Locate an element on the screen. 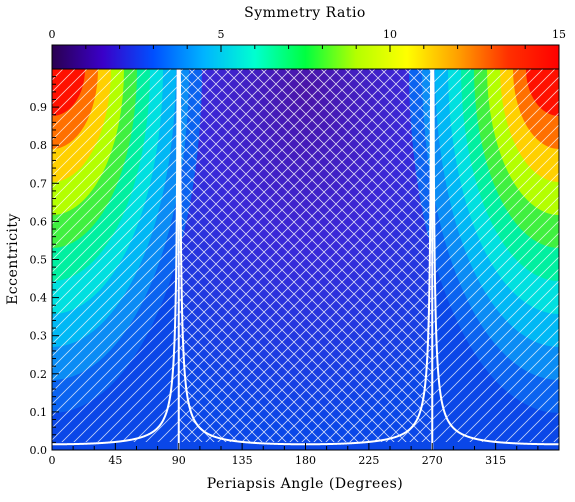  y-tick-label: 0.7 is located at coordinates (39, 183).